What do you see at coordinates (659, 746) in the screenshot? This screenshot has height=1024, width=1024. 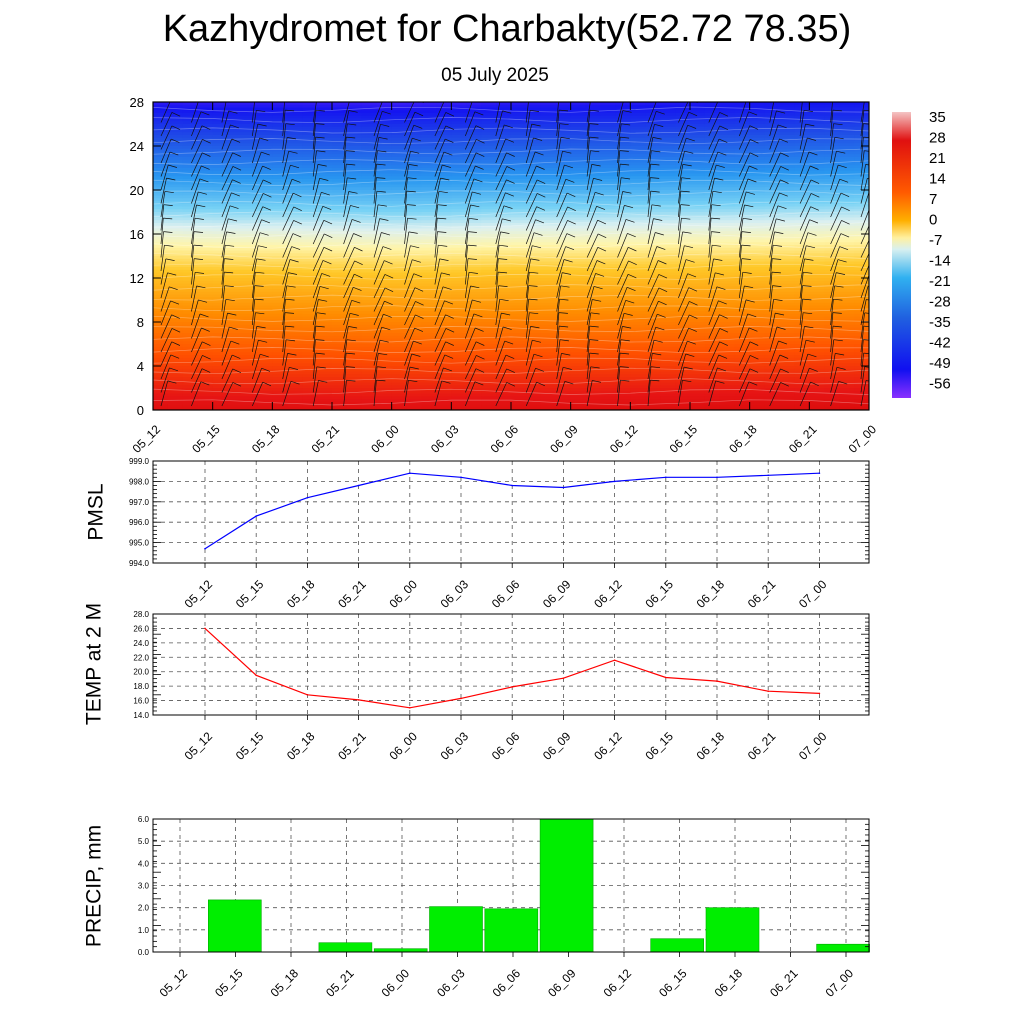 I see `x-tick-label: 06_15` at bounding box center [659, 746].